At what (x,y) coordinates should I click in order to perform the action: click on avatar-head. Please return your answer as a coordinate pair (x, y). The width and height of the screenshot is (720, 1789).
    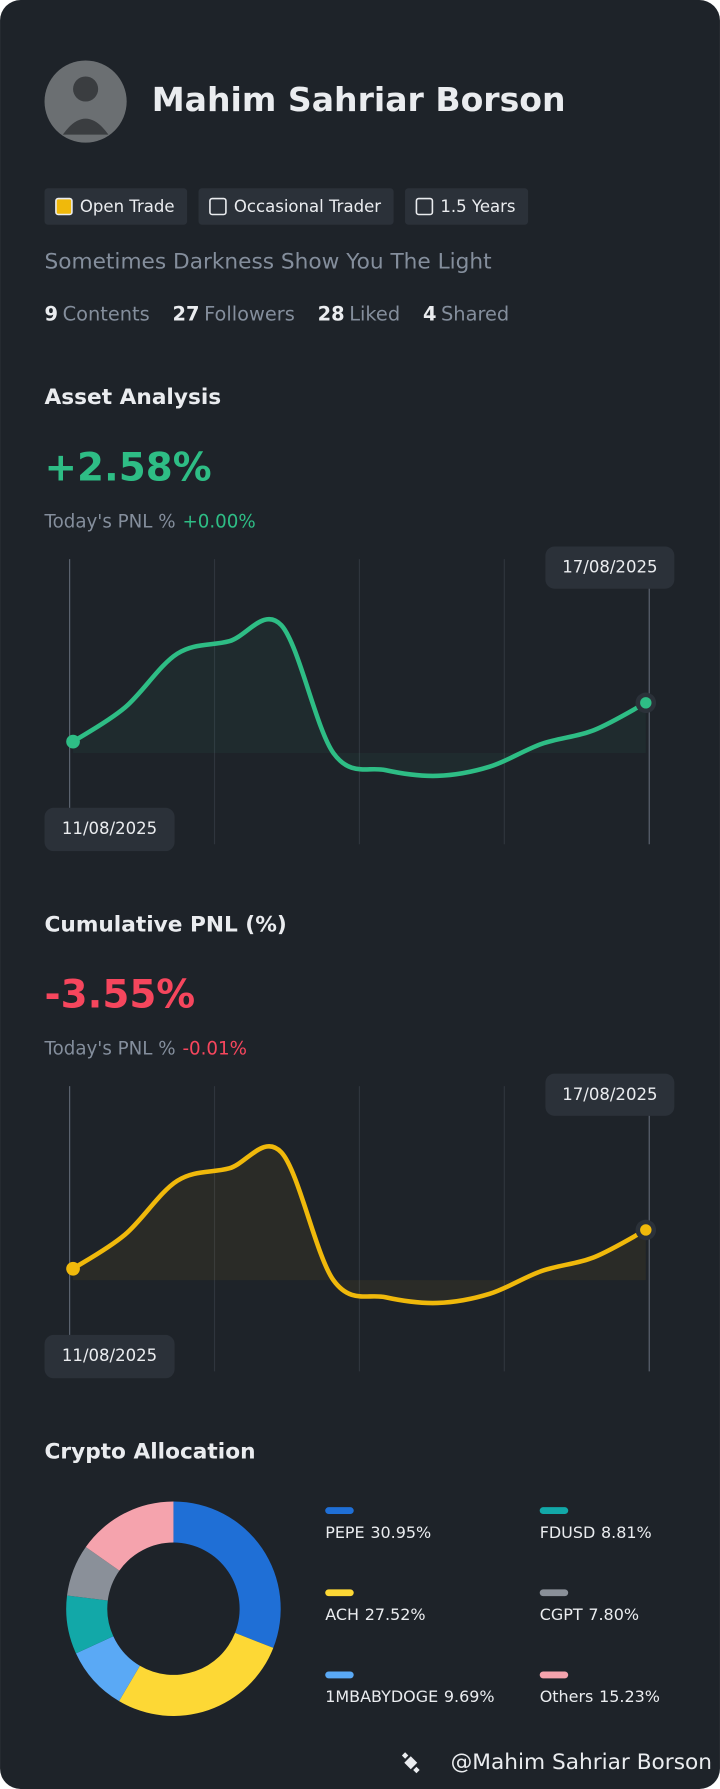
    Looking at the image, I should click on (86, 89).